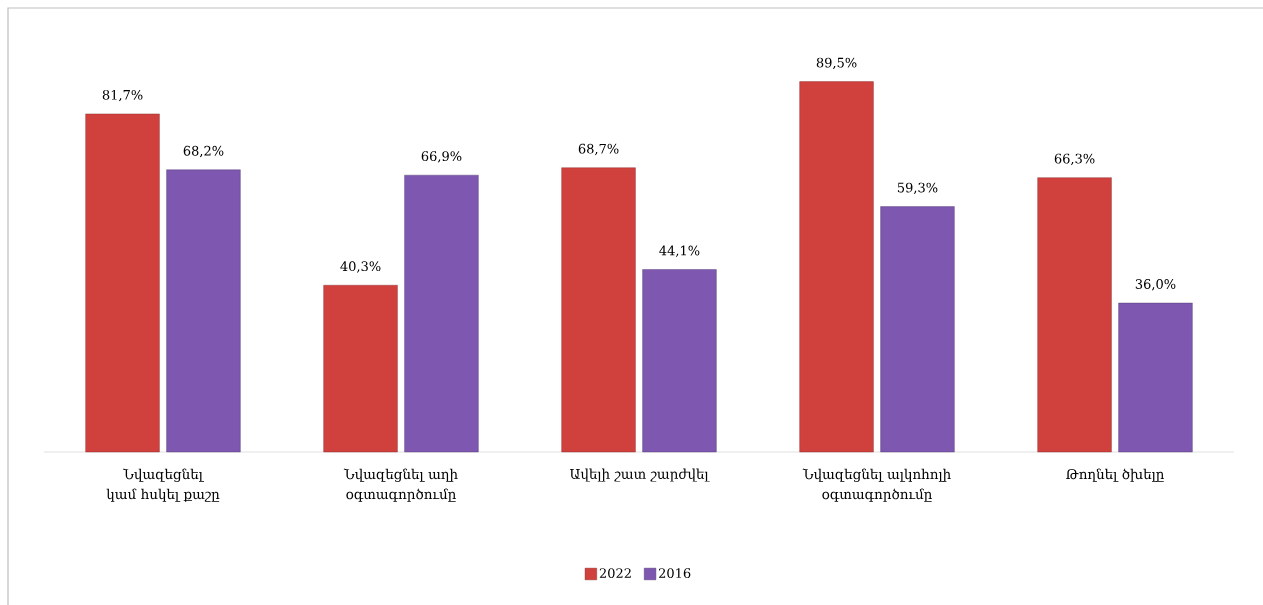  I want to click on data-label: 68,7%, so click(598, 149).